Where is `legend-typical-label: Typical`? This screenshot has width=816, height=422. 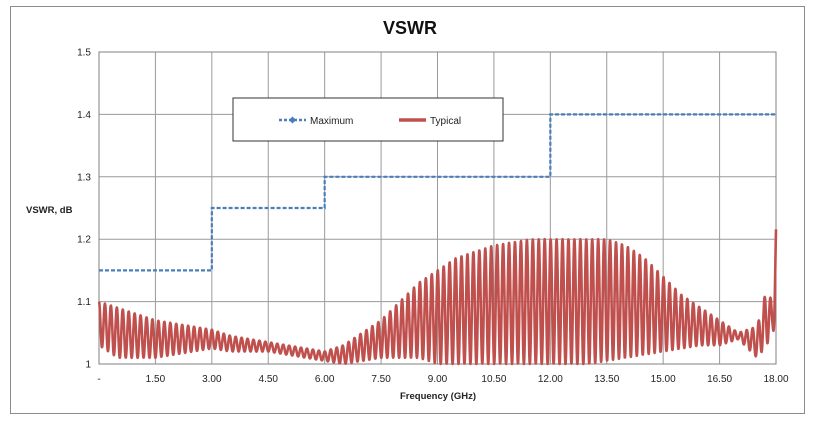 legend-typical-label: Typical is located at coordinates (445, 121).